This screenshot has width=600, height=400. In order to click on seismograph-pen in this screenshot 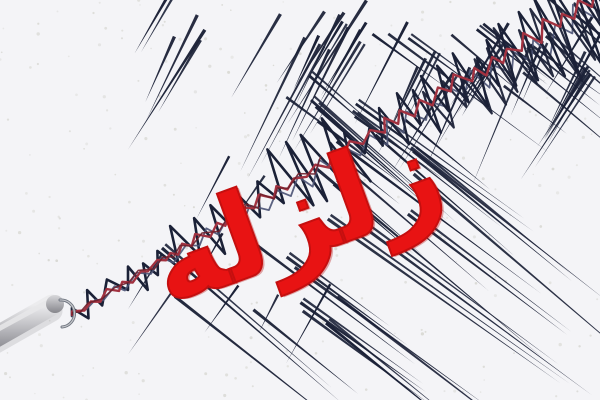, I will do `click(38, 323)`.